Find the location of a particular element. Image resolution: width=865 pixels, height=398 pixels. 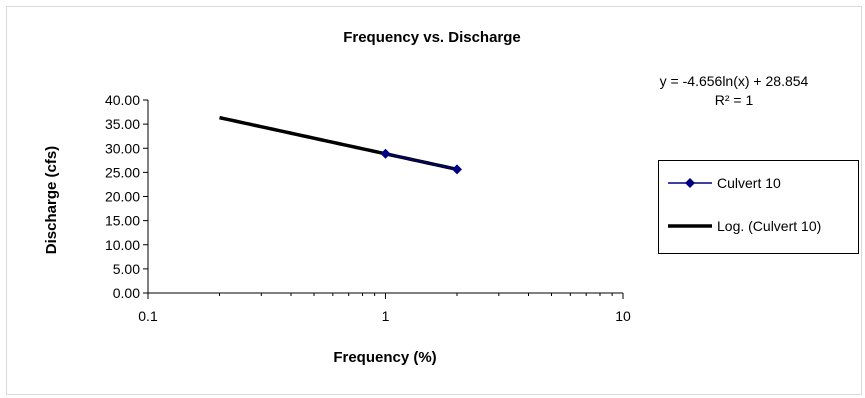

y-tick-label: 20.00 is located at coordinates (122, 197).